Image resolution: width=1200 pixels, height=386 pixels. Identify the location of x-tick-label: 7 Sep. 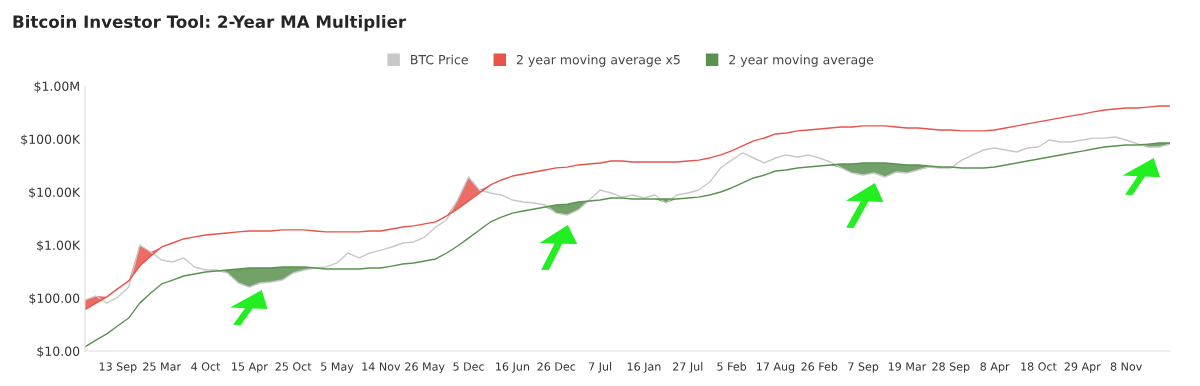
(863, 367).